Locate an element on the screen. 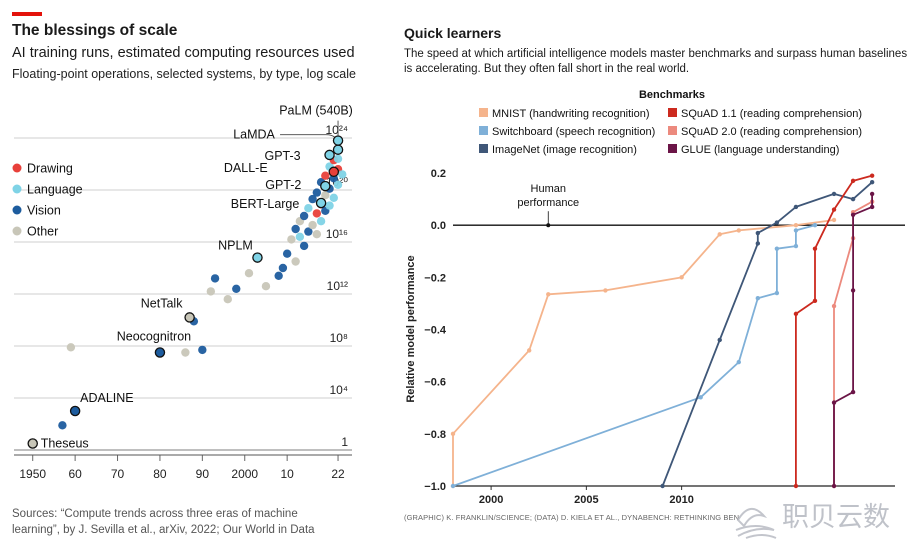 The height and width of the screenshot is (551, 920). watermark-text: 职贝云数 is located at coordinates (836, 517).